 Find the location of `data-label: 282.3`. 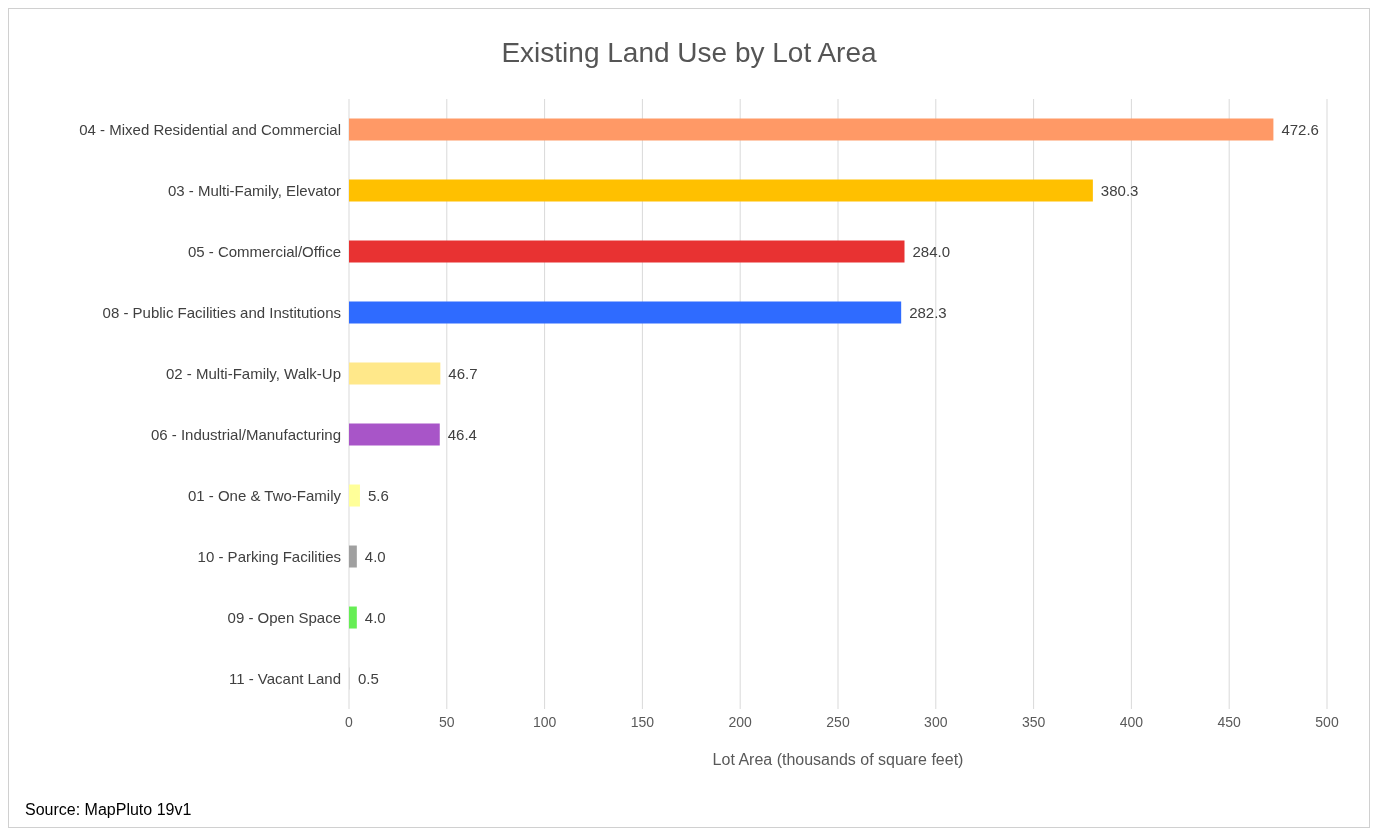

data-label: 282.3 is located at coordinates (928, 312).